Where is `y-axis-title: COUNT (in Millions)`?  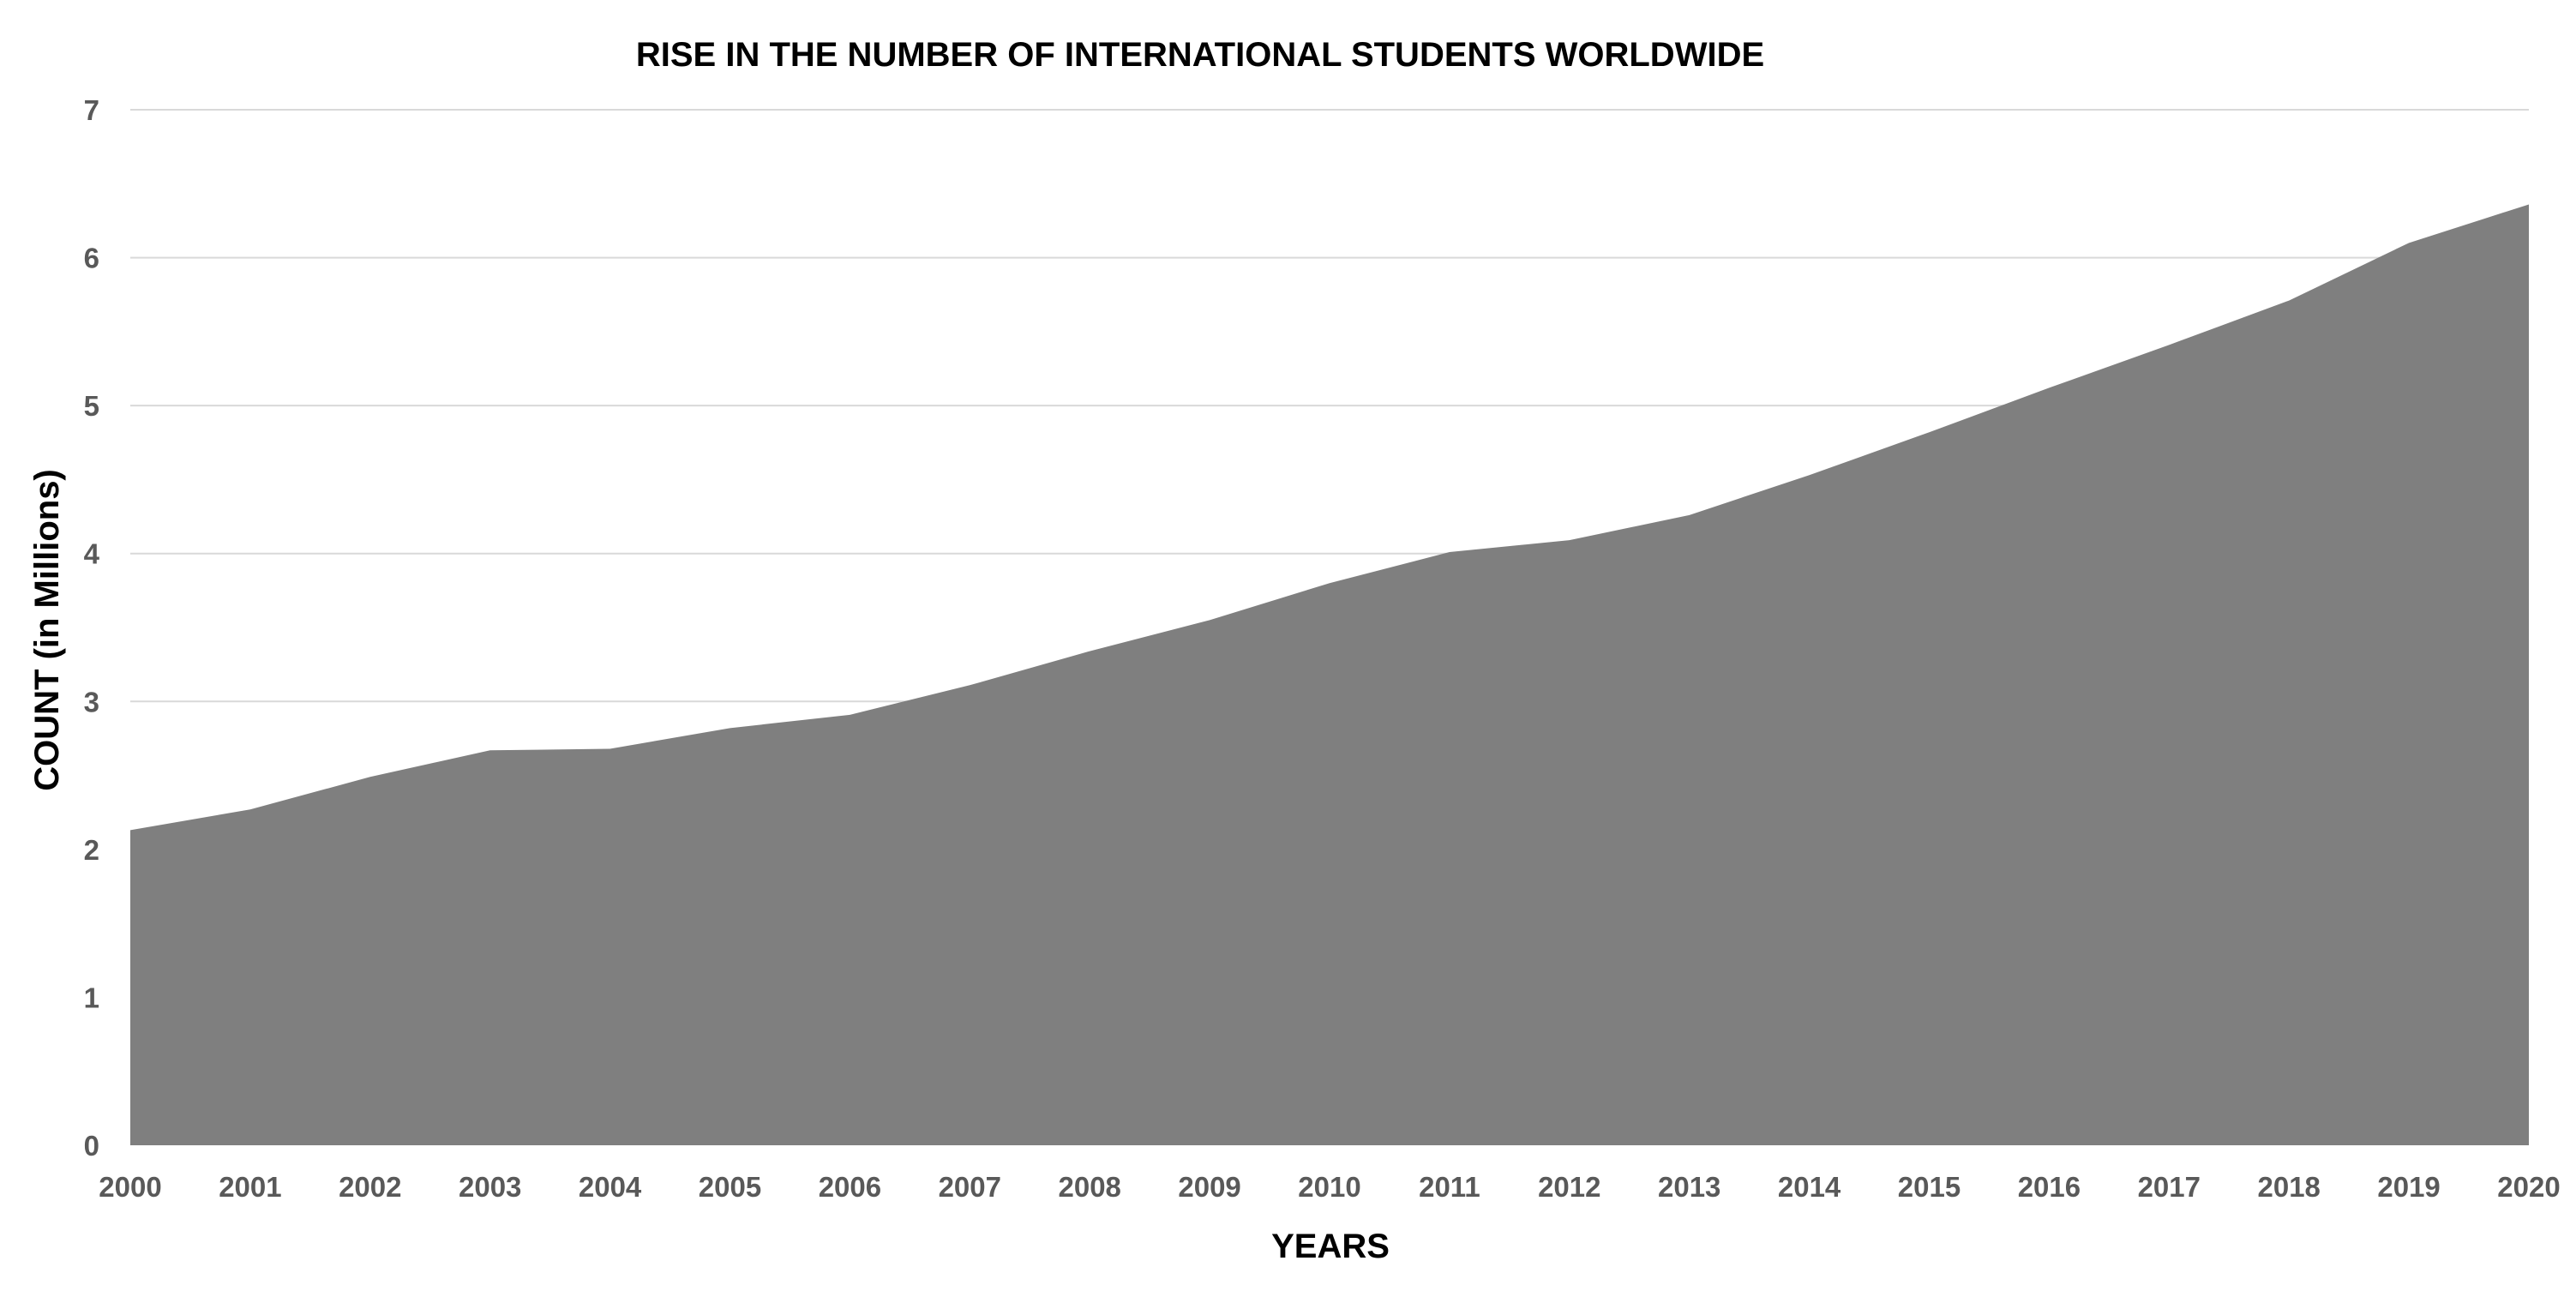
y-axis-title: COUNT (in Millions) is located at coordinates (47, 630).